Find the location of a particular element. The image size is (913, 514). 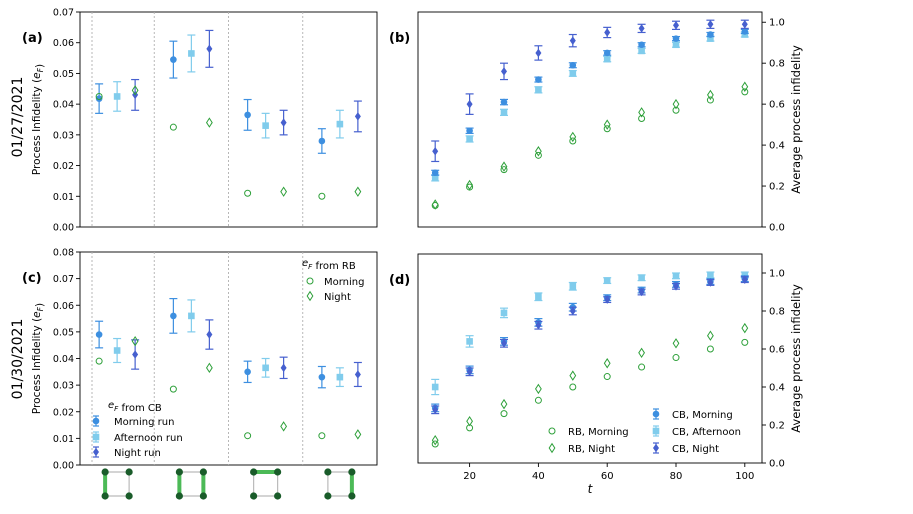

y-tick-label: 0.04 is located at coordinates (63, 359).